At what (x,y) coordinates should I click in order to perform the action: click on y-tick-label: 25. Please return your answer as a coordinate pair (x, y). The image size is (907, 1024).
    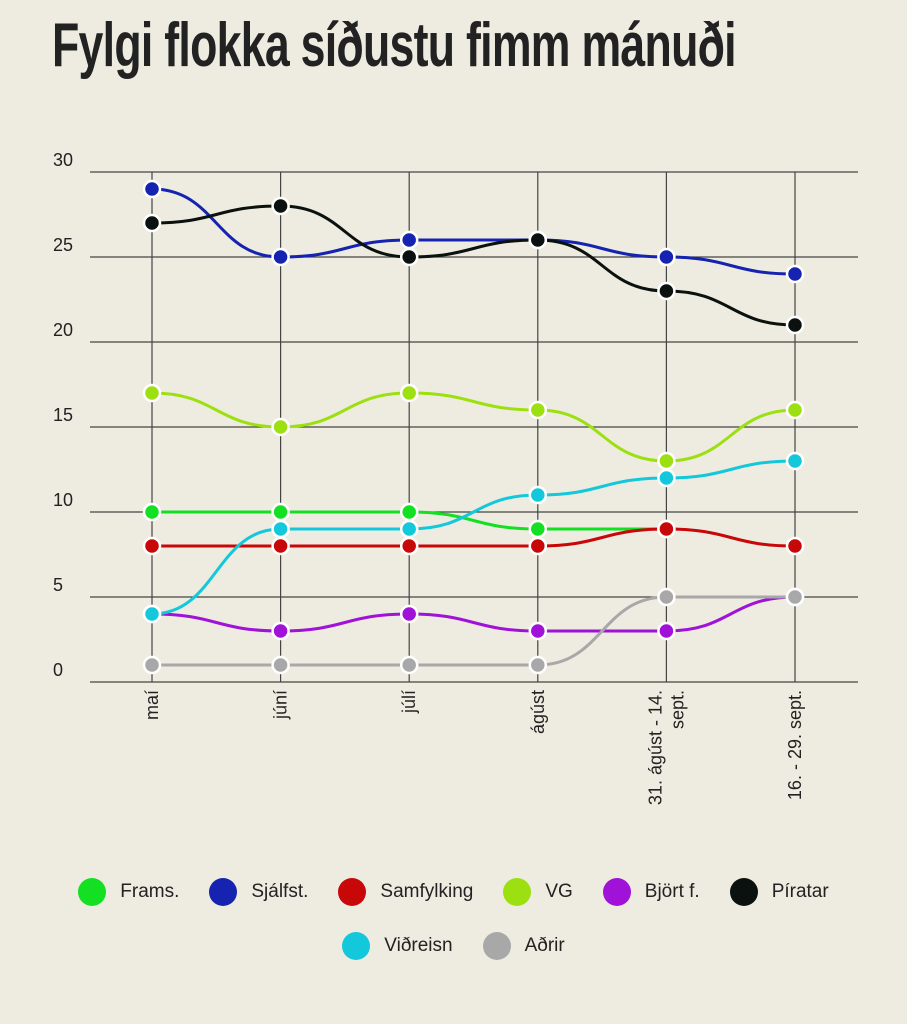
    Looking at the image, I should click on (63, 245).